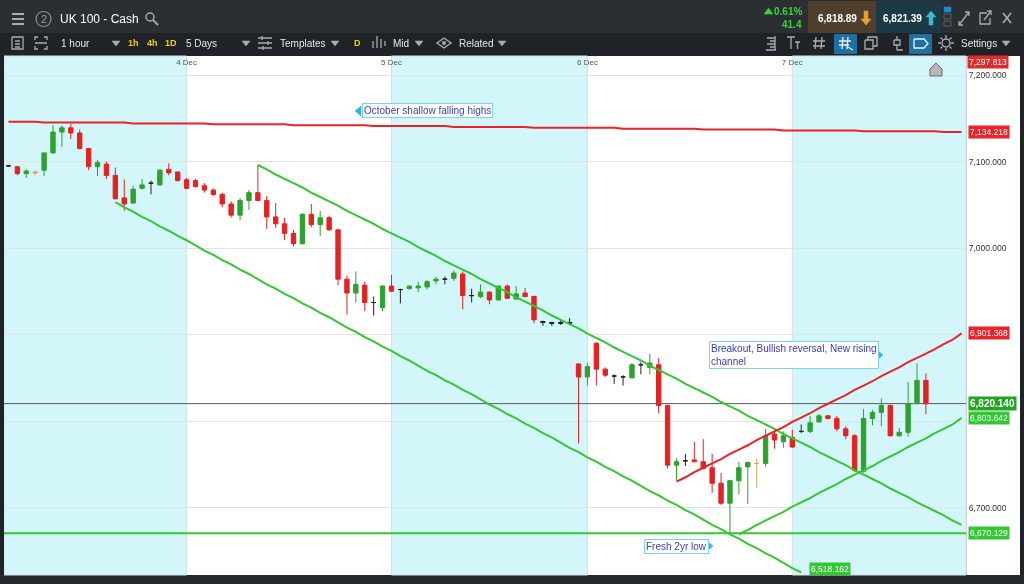 The image size is (1024, 584). What do you see at coordinates (133, 43) in the screenshot?
I see `text: 1h` at bounding box center [133, 43].